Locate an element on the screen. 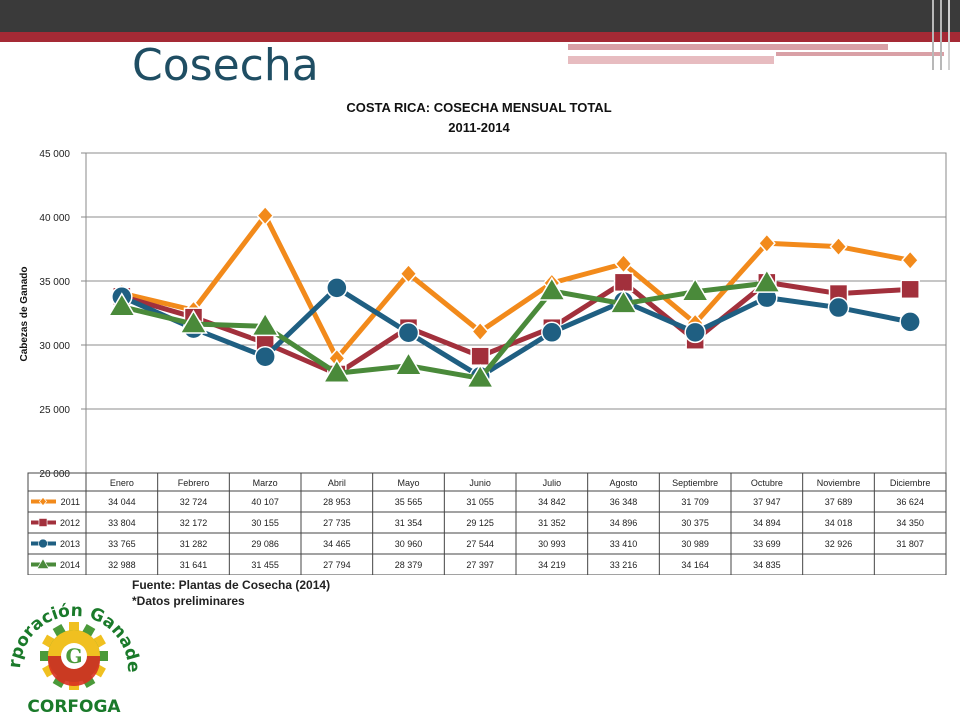 The width and height of the screenshot is (960, 720). data-label: 34 465 is located at coordinates (337, 544).